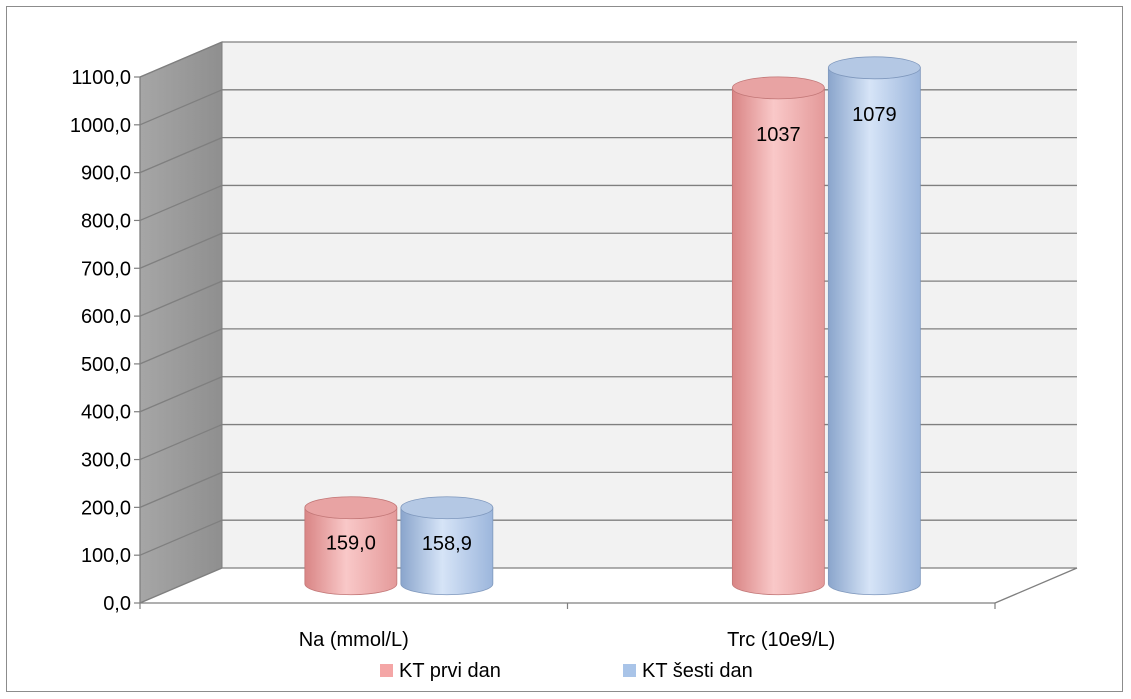 The width and height of the screenshot is (1131, 699). I want to click on y-tick-label: 1000,0, so click(100, 126).